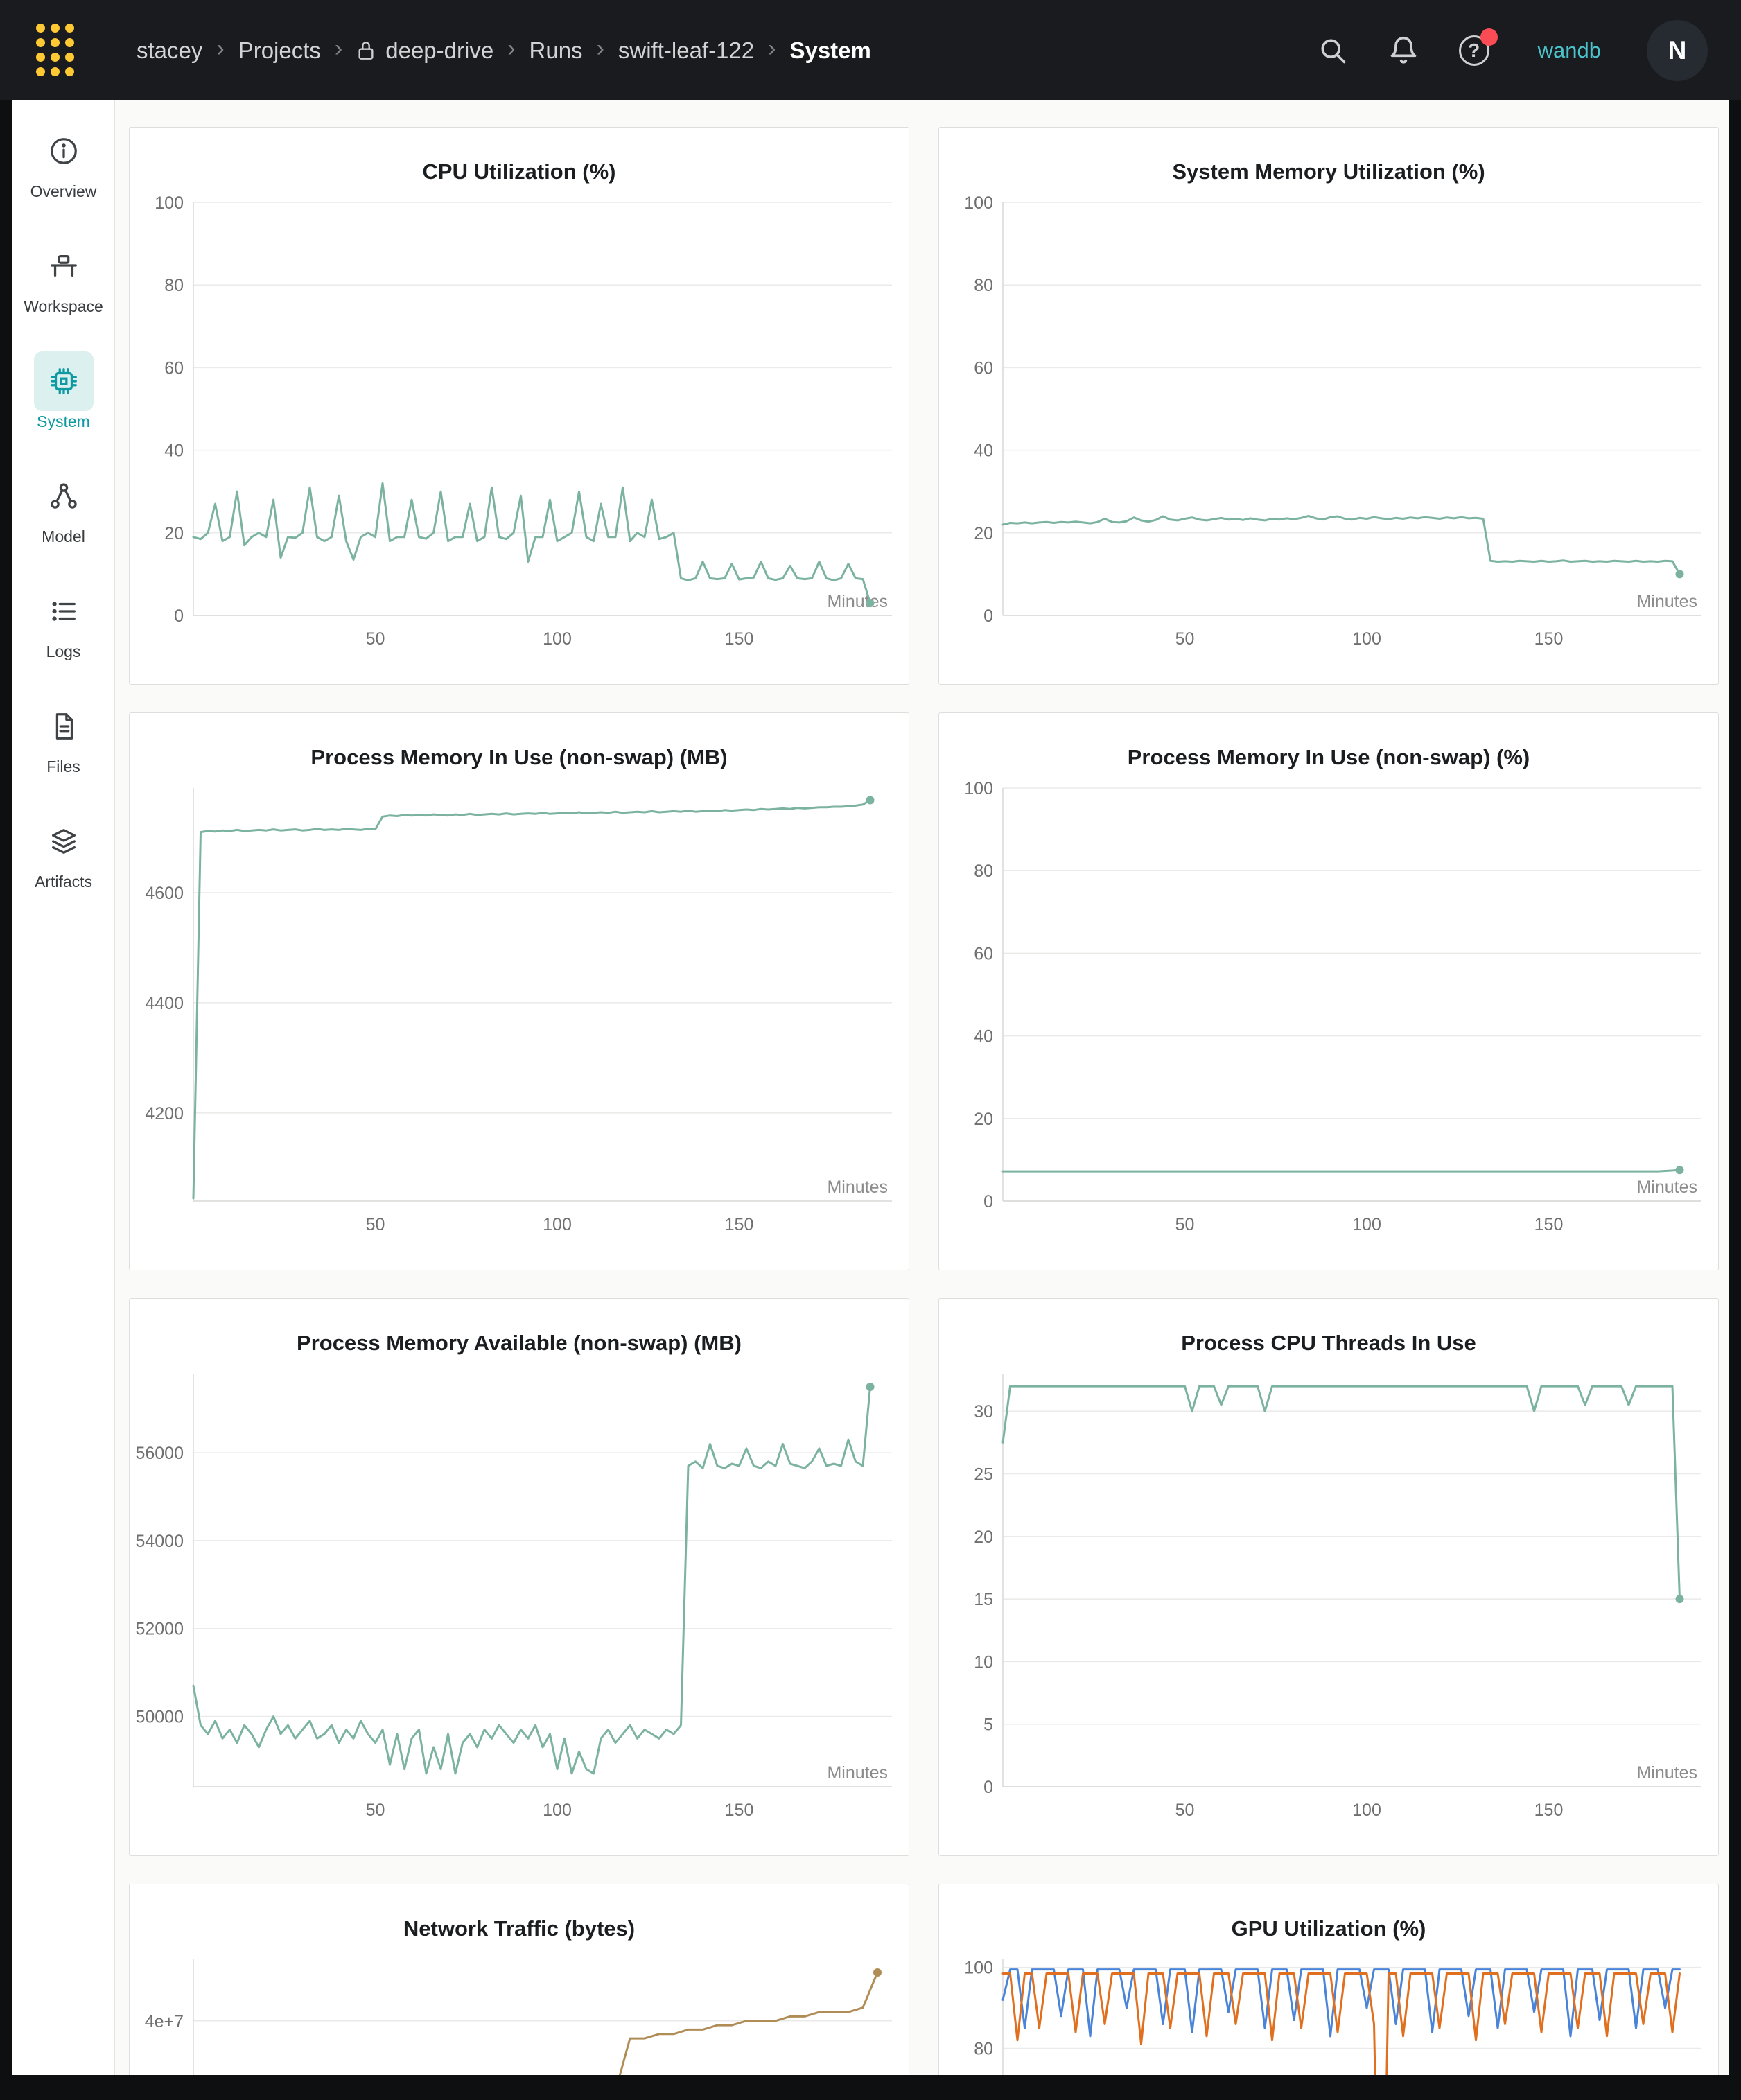 The width and height of the screenshot is (1741, 2100). Describe the element at coordinates (1341, 544) in the screenshot. I see `series-line-system-memory` at that location.